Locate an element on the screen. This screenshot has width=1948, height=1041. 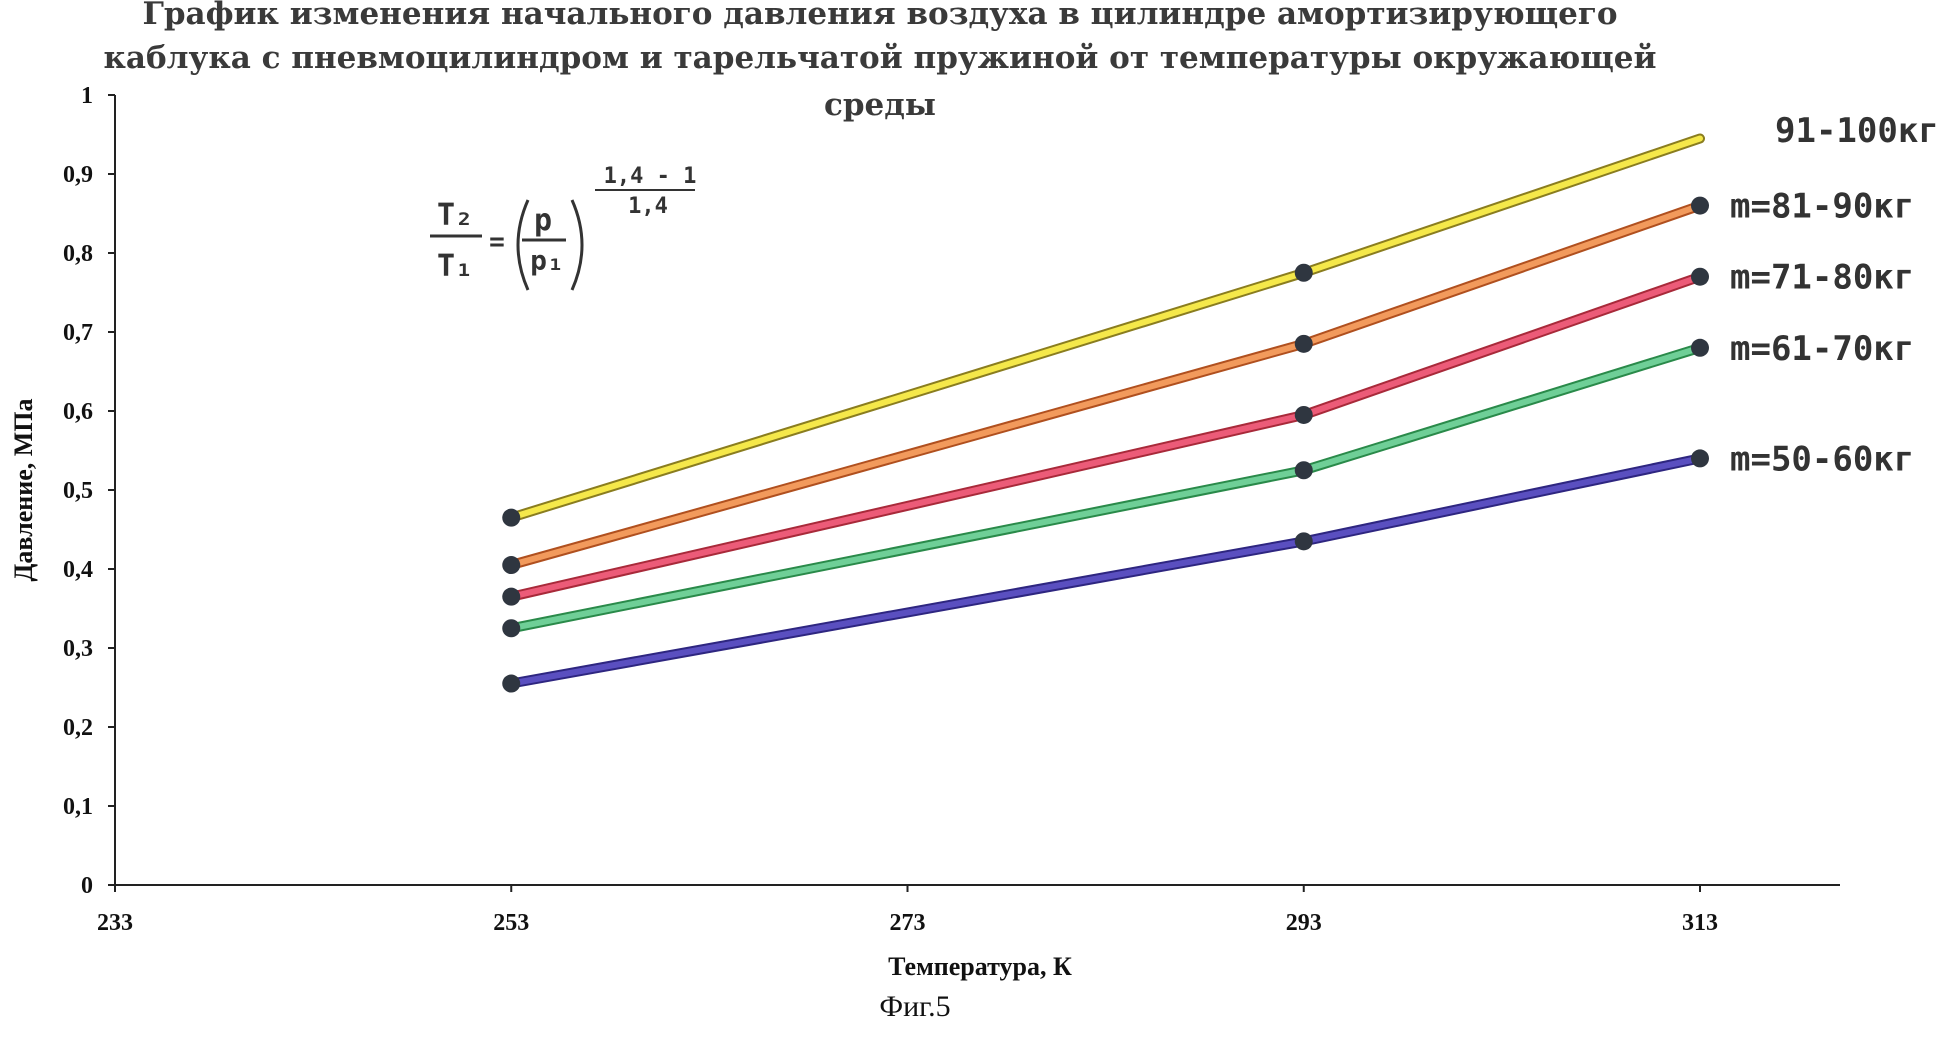
formula-lhs-top: T₂ is located at coordinates (455, 215).